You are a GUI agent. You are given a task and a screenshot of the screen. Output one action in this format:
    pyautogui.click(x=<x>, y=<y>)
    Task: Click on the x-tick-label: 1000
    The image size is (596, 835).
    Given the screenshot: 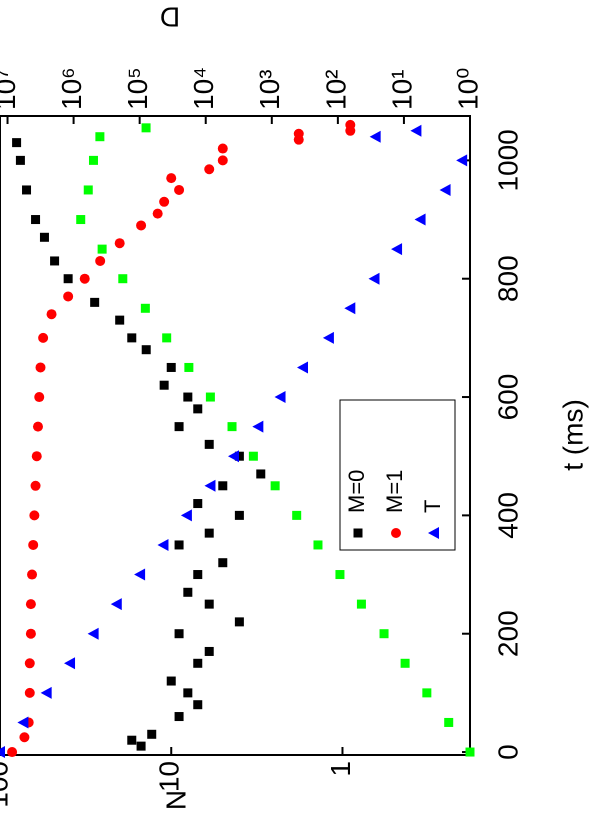 What is the action you would take?
    pyautogui.click(x=507, y=160)
    